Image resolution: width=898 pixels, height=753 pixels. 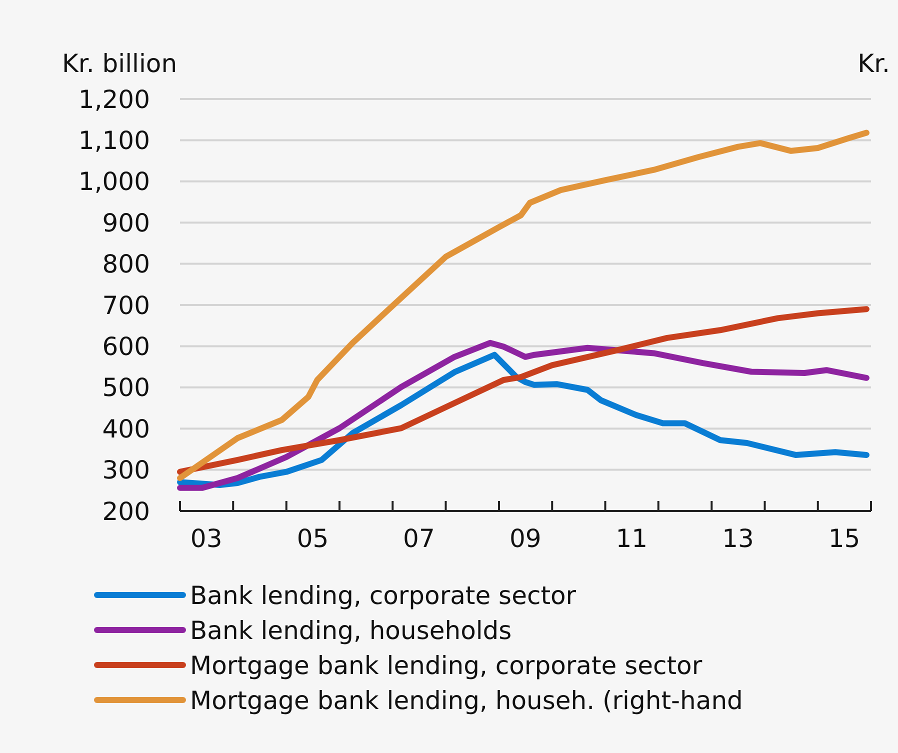 I want to click on y-tick-label: 700, so click(x=126, y=305).